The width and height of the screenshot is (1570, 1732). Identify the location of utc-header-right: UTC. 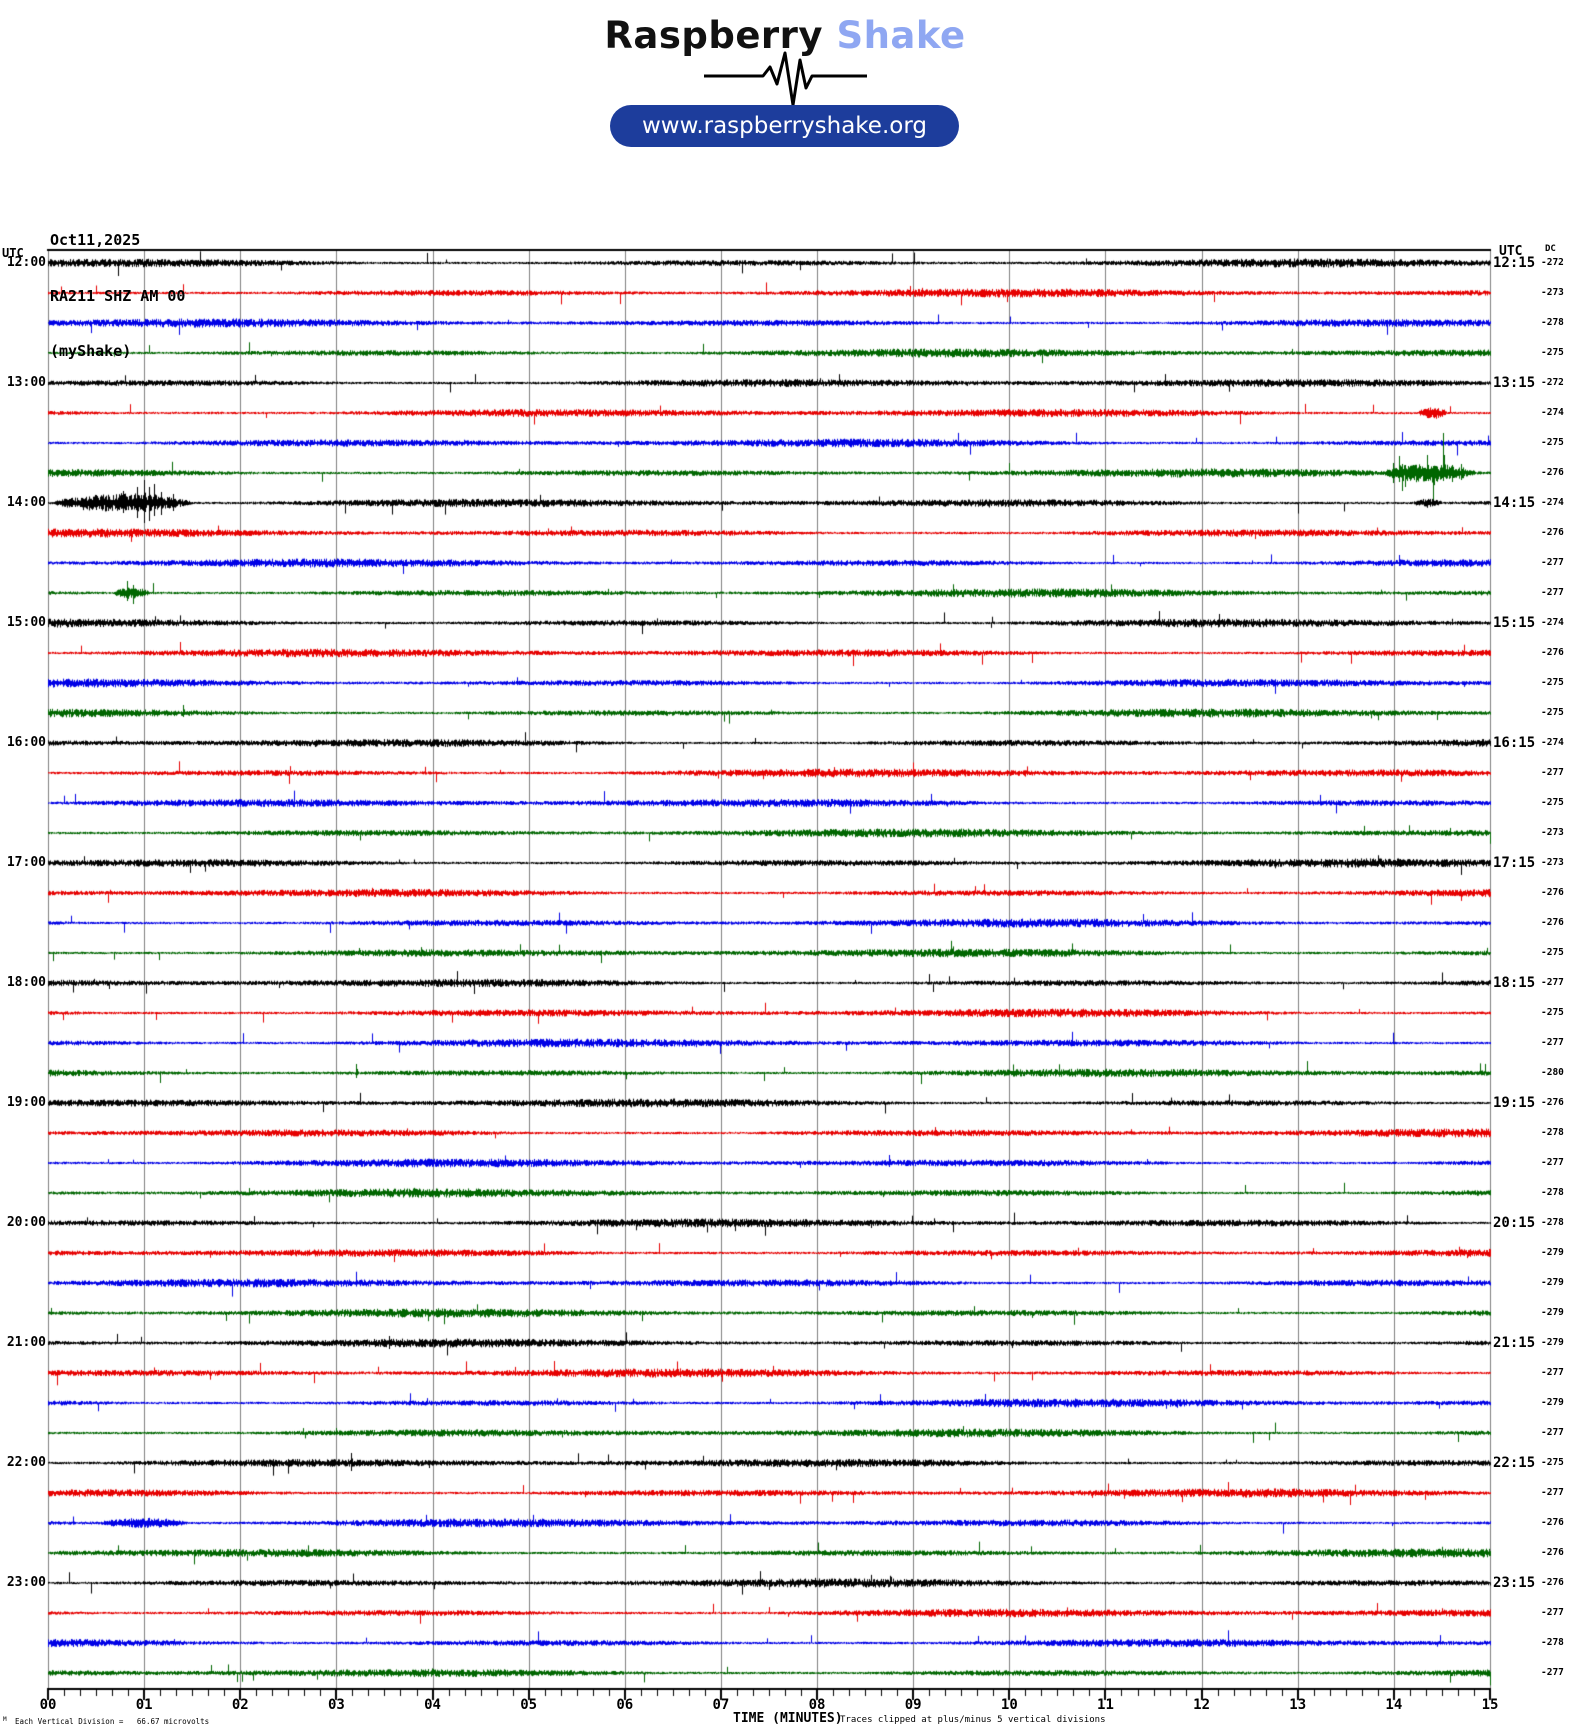
(1511, 251).